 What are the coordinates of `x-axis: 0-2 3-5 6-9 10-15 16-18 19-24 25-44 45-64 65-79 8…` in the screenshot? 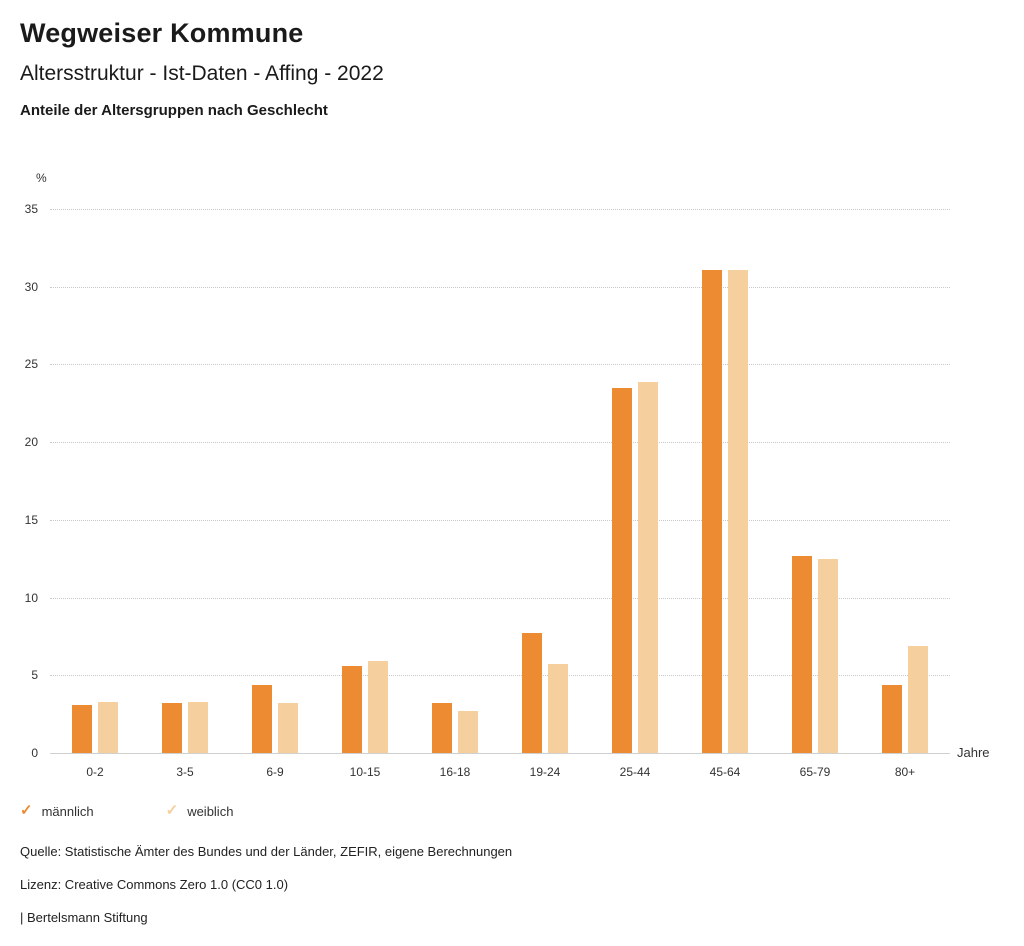 It's located at (500, 774).